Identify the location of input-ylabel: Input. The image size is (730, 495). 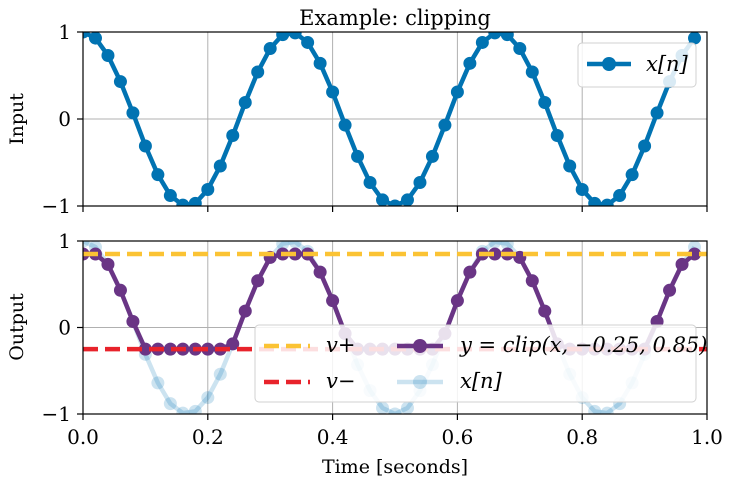
(17, 119).